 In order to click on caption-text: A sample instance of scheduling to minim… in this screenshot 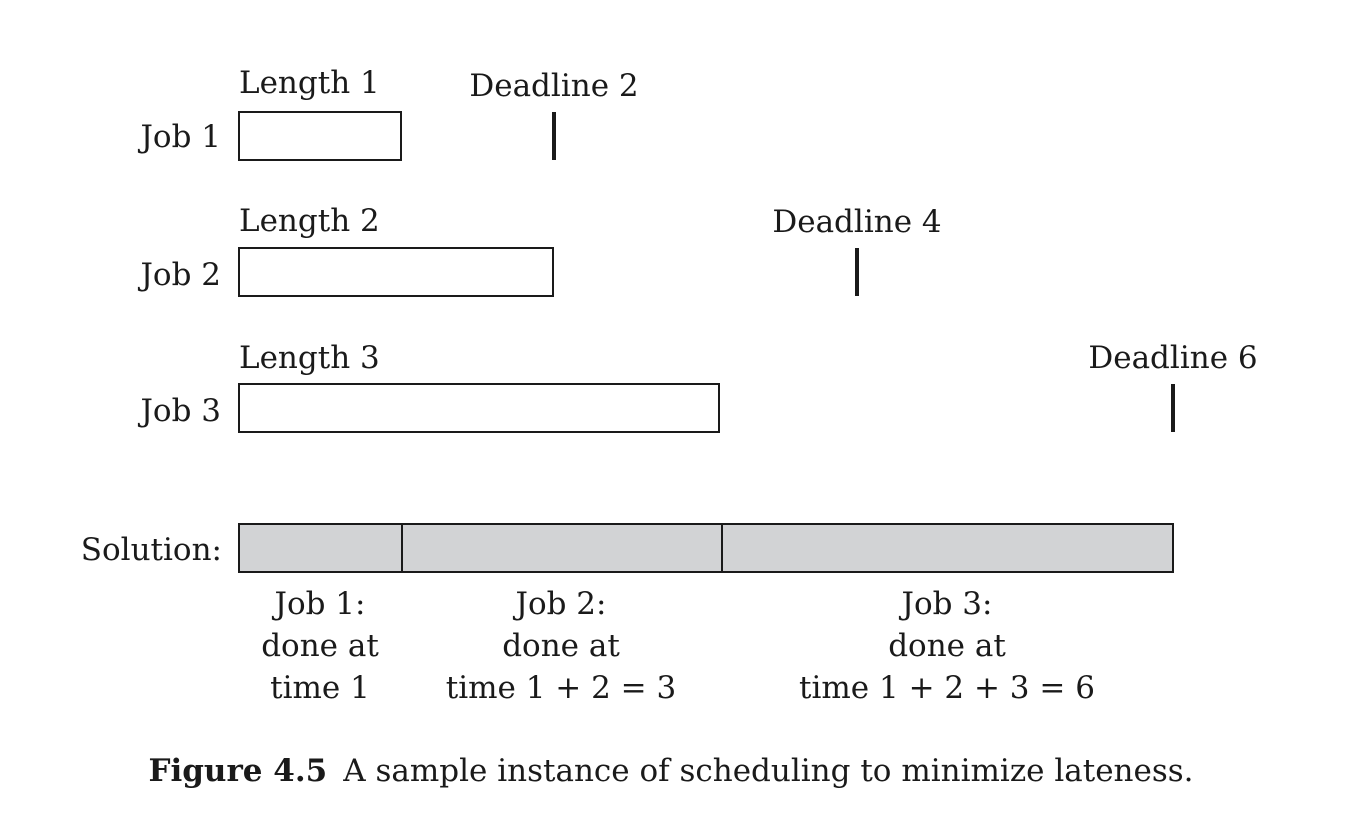, I will do `click(767, 771)`.